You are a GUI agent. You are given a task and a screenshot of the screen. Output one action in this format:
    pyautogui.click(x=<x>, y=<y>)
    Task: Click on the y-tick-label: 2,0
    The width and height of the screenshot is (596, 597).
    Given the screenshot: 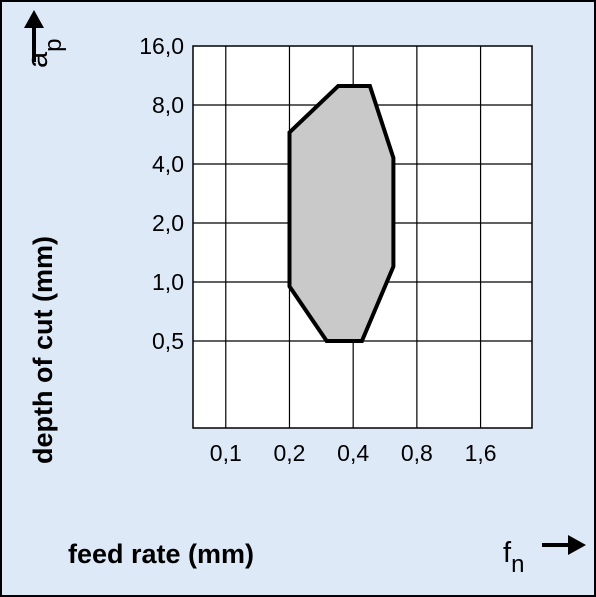 What is the action you would take?
    pyautogui.click(x=168, y=223)
    